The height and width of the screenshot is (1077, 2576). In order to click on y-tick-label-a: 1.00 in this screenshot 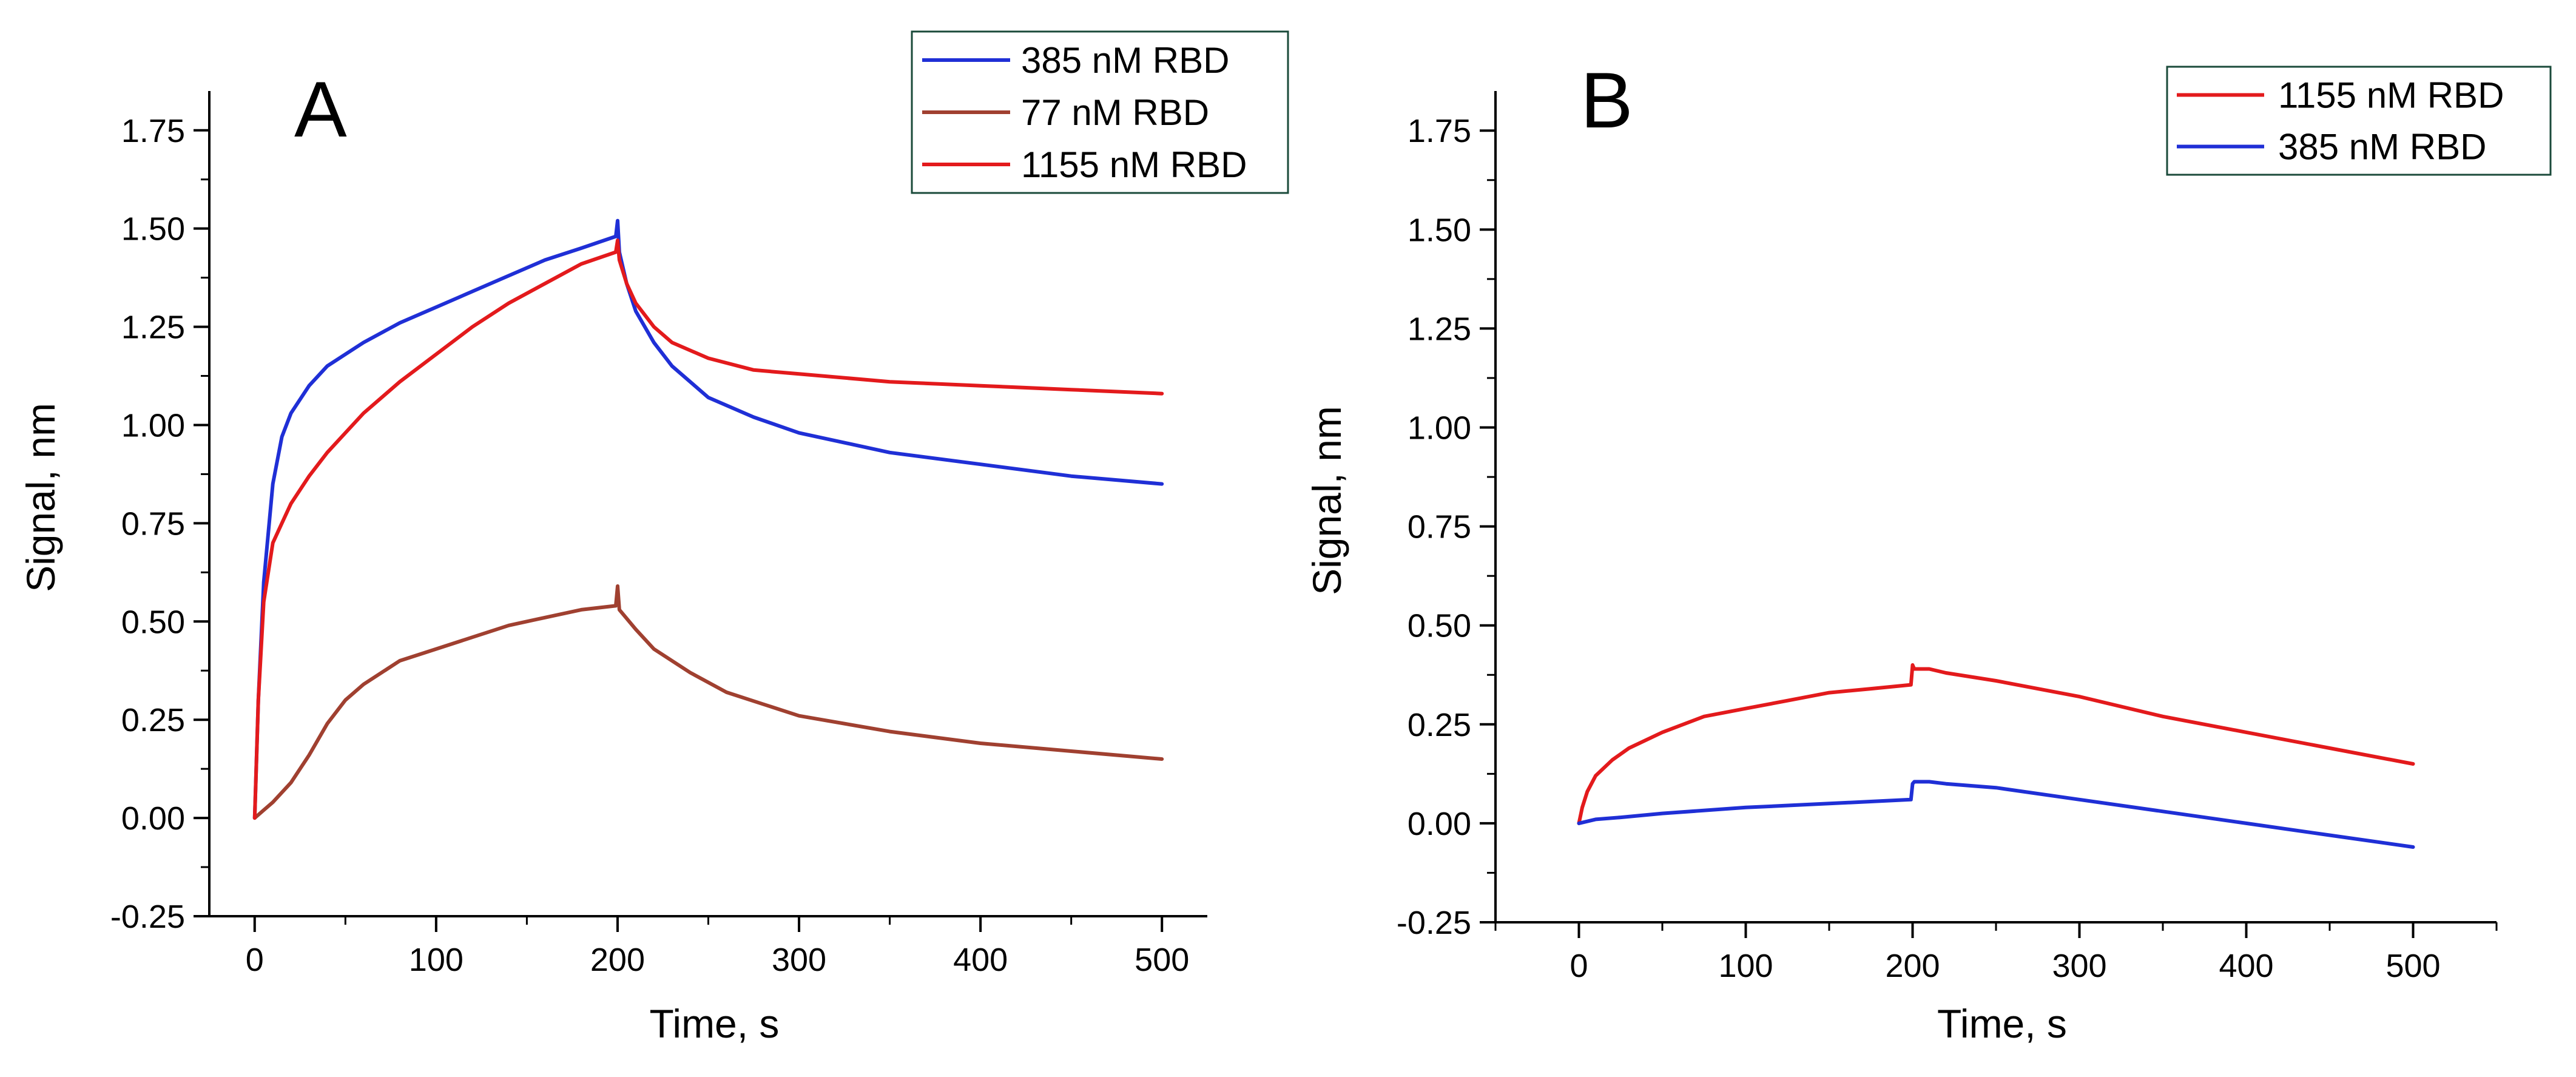, I will do `click(153, 426)`.